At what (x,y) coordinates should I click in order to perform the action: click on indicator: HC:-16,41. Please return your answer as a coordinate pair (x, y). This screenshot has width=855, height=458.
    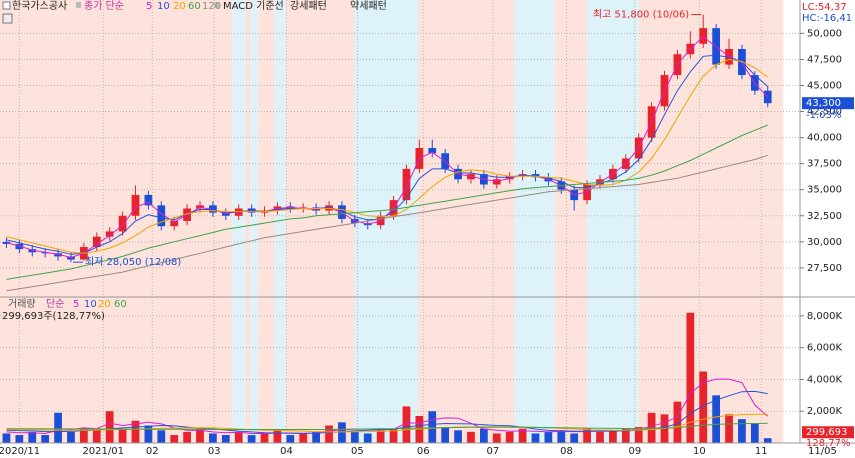
    Looking at the image, I should click on (827, 18).